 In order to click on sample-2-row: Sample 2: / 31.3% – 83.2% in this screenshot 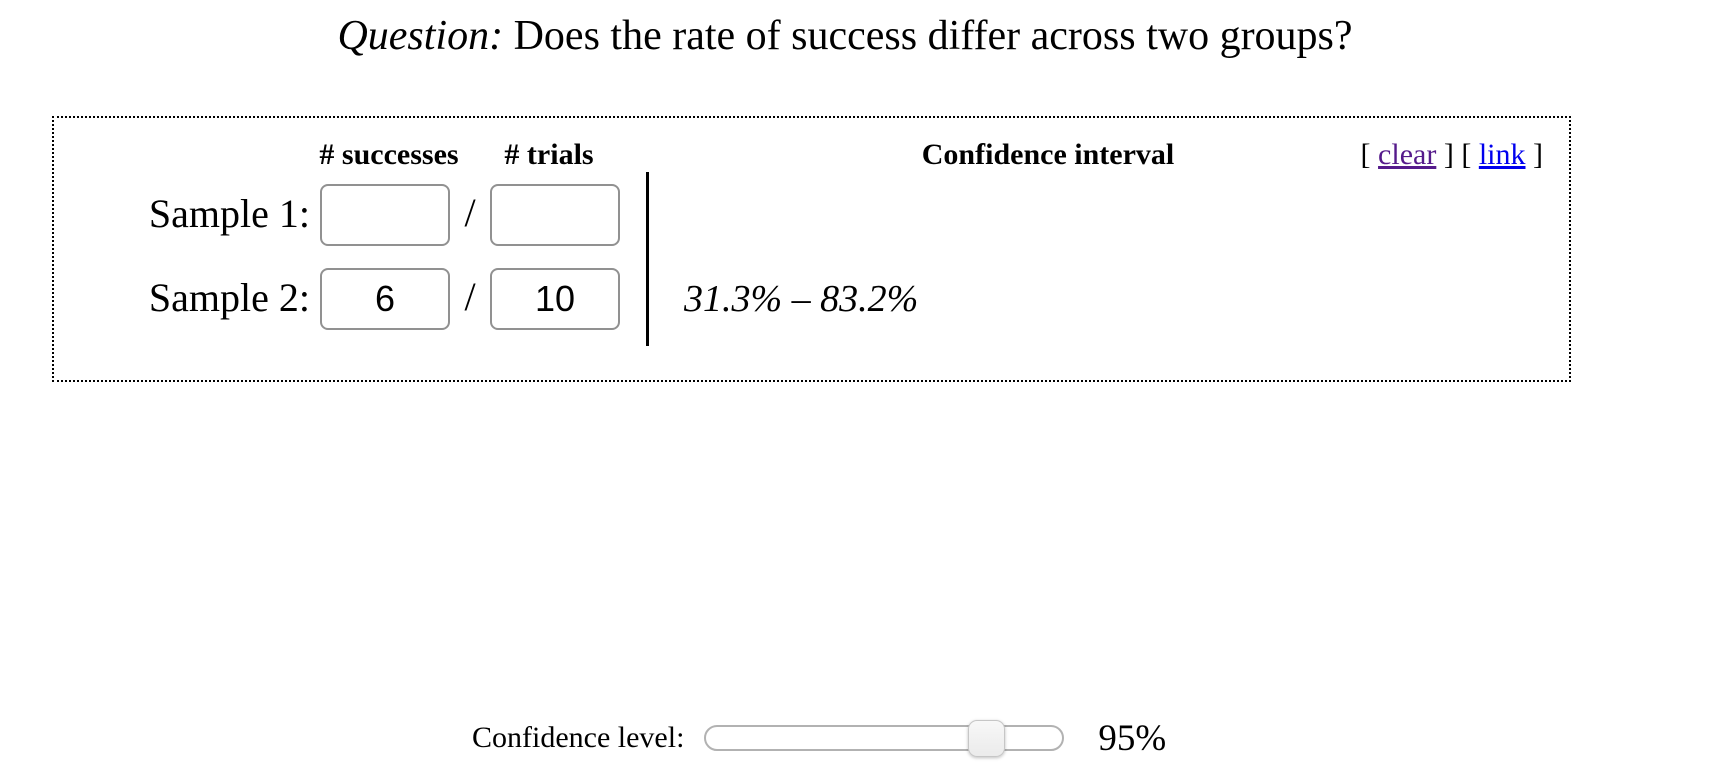, I will do `click(811, 299)`.